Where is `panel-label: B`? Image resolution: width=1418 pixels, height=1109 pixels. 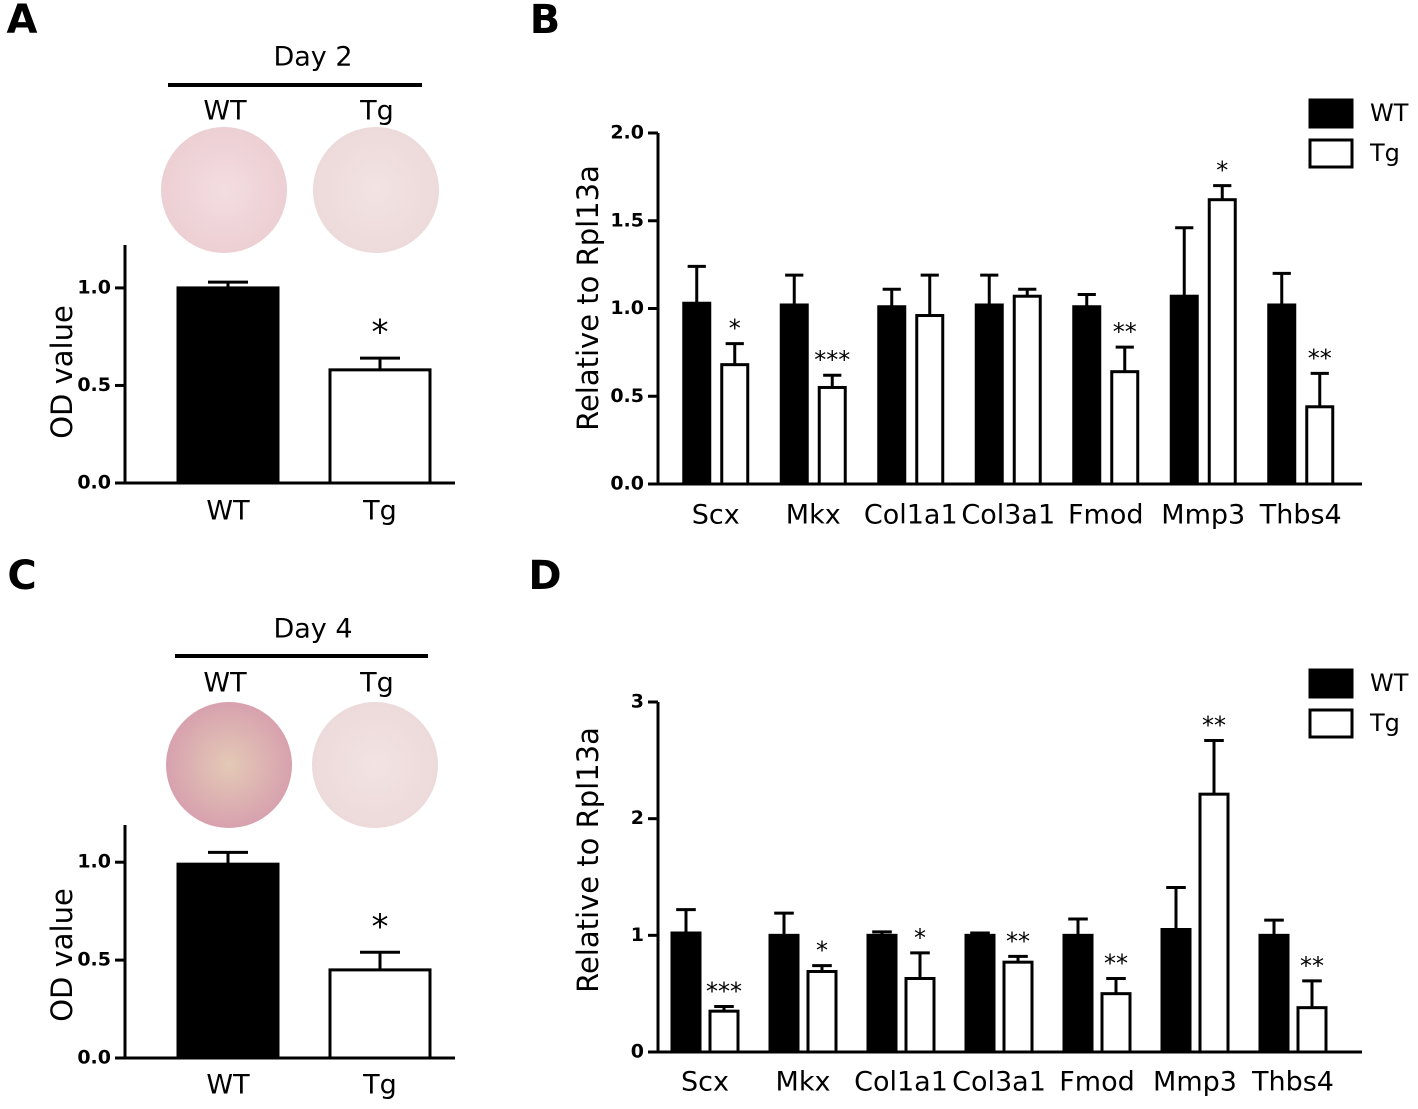
panel-label: B is located at coordinates (545, 21).